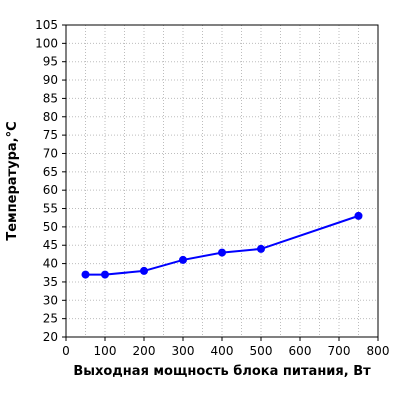 The width and height of the screenshot is (400, 400). What do you see at coordinates (50, 264) in the screenshot?
I see `y-tick-label: 40` at bounding box center [50, 264].